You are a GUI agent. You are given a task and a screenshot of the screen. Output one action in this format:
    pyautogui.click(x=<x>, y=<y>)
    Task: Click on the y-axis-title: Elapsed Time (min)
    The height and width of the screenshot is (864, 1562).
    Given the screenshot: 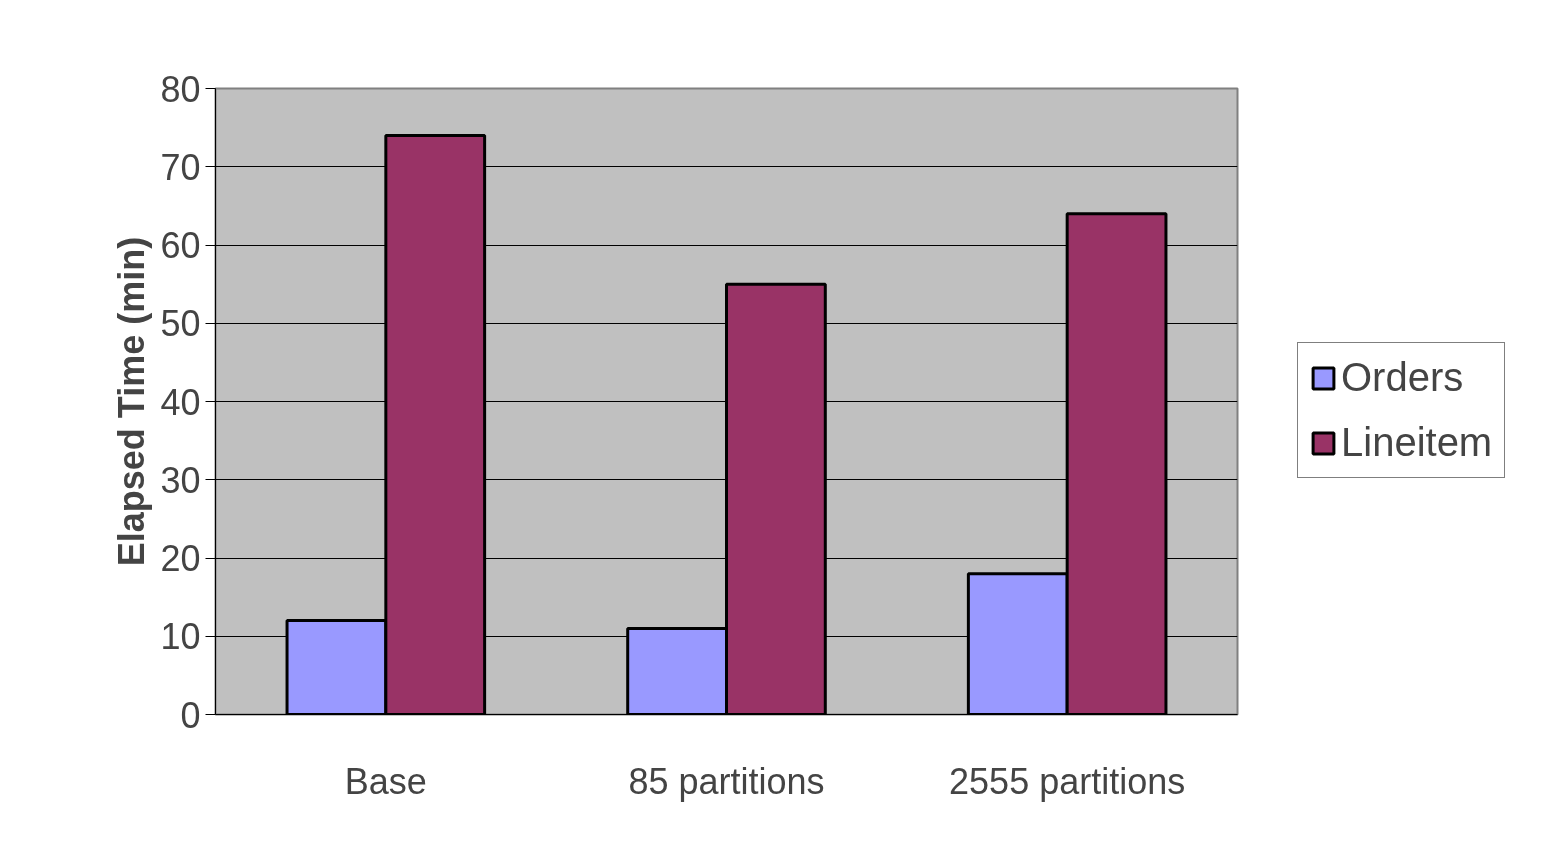 What is the action you would take?
    pyautogui.click(x=132, y=401)
    